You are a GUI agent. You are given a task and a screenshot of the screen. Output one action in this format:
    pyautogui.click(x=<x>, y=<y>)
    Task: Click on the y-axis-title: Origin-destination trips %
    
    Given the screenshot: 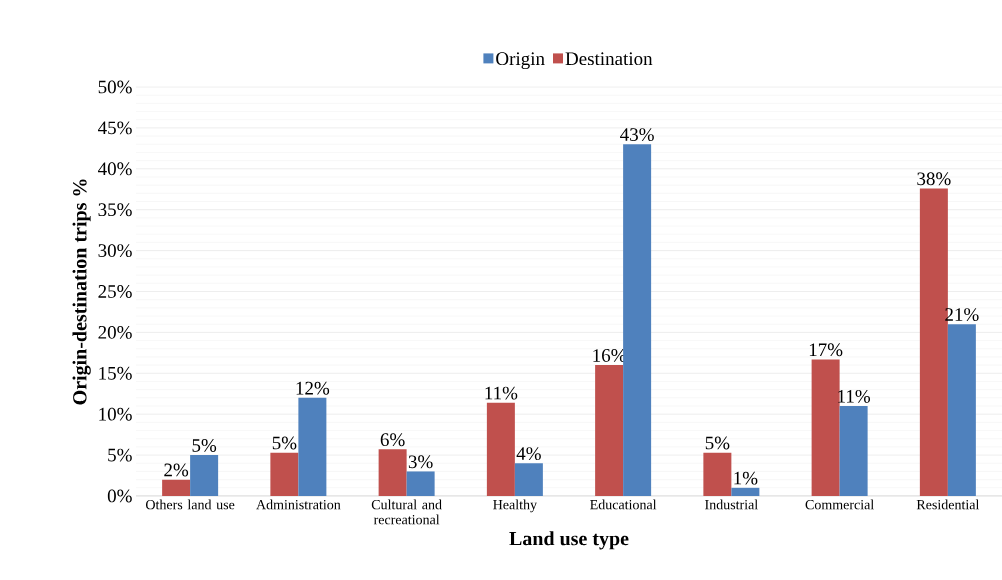 What is the action you would take?
    pyautogui.click(x=81, y=292)
    